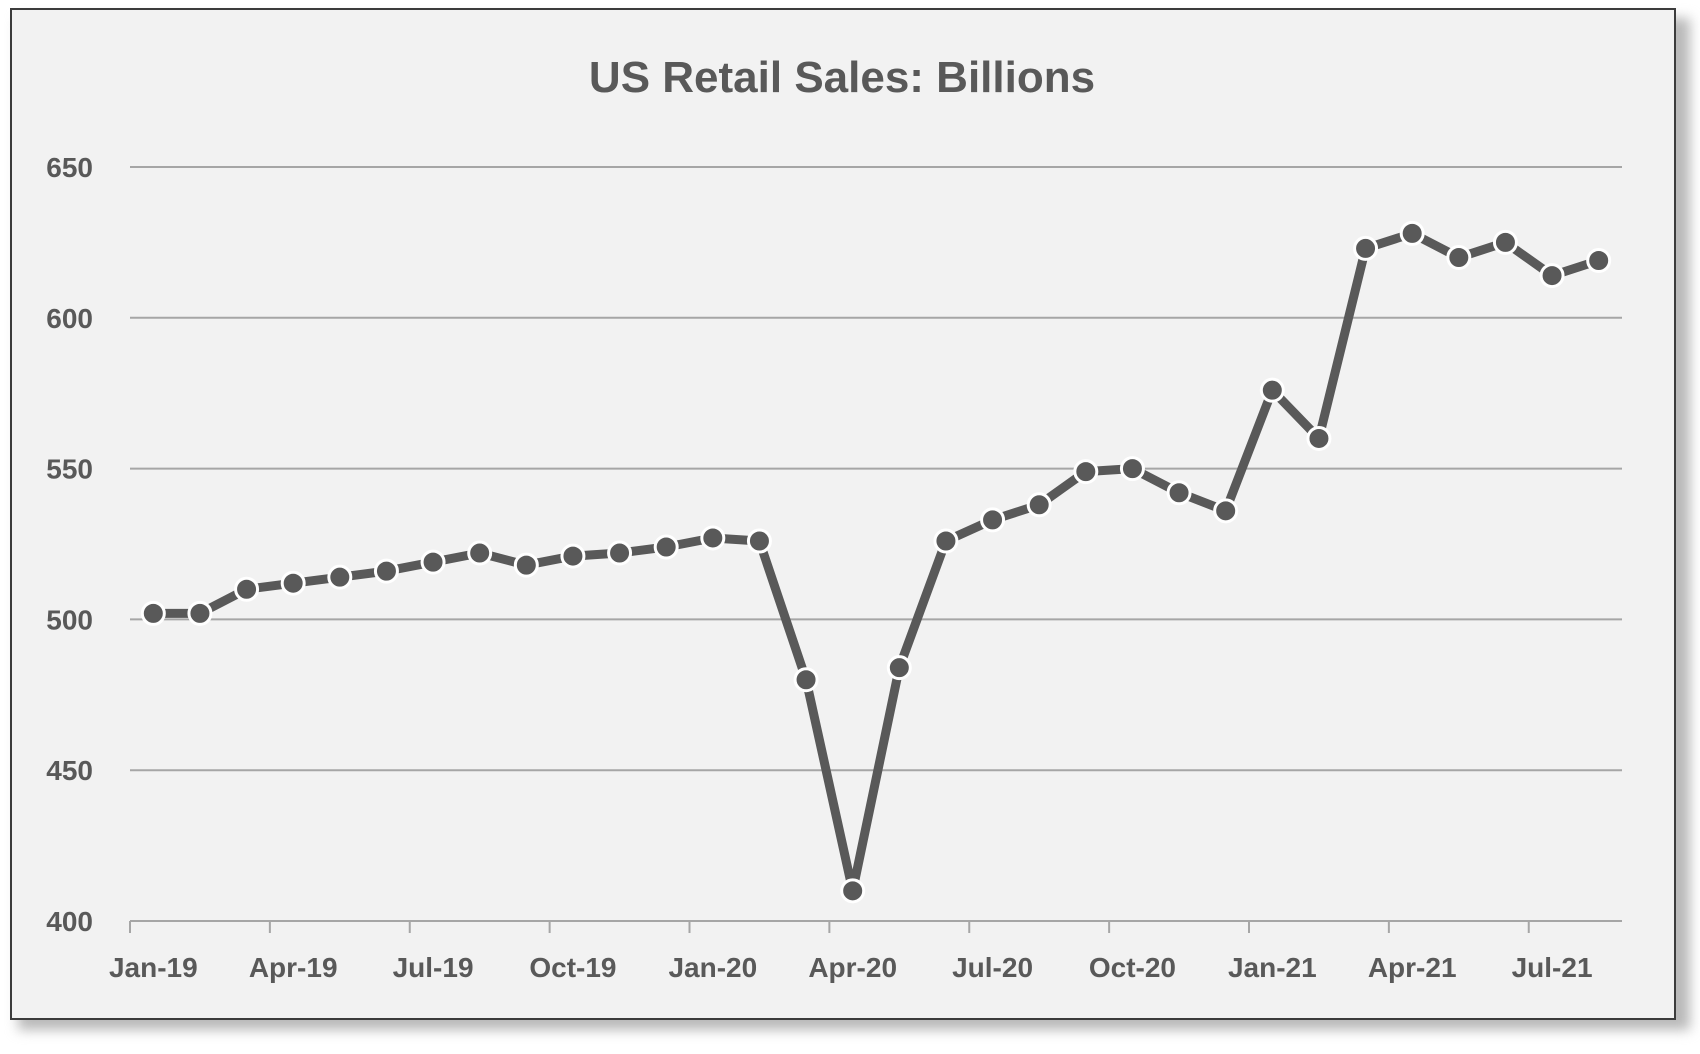 This screenshot has height=1054, width=1700. What do you see at coordinates (1412, 967) in the screenshot?
I see `x-tick-label-Apr-21: Apr-21` at bounding box center [1412, 967].